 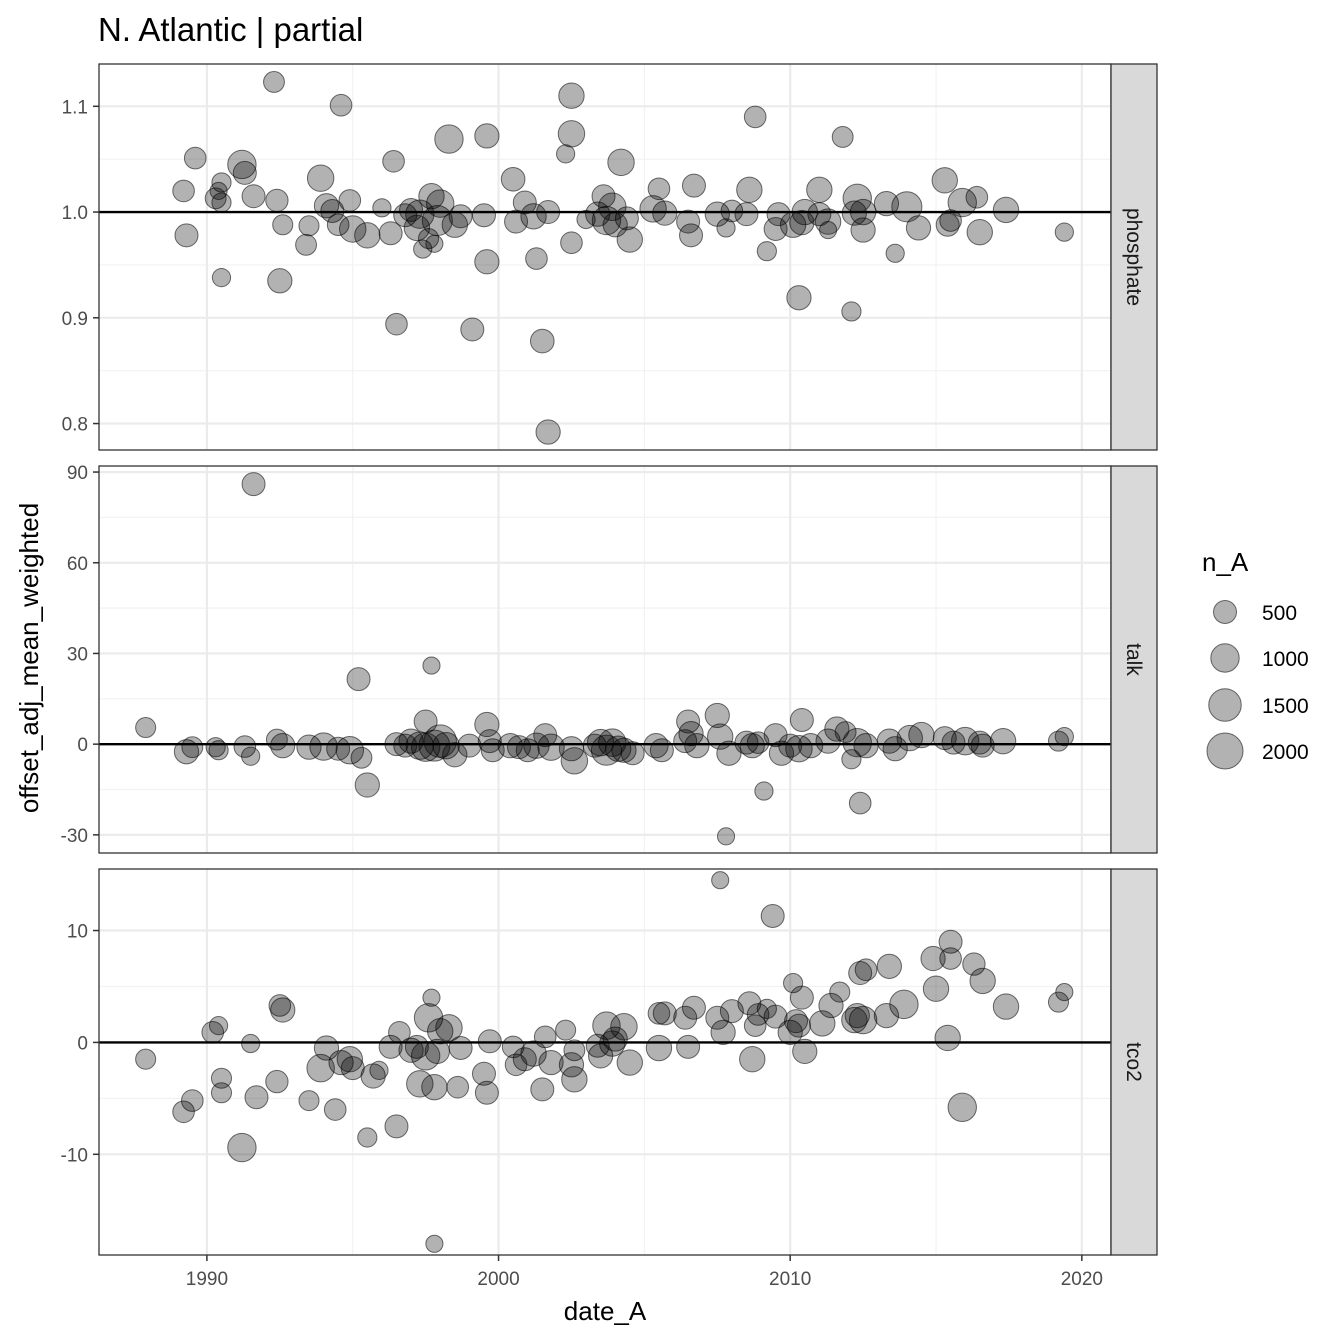 I want to click on legend-item: 2000, so click(x=1257, y=751).